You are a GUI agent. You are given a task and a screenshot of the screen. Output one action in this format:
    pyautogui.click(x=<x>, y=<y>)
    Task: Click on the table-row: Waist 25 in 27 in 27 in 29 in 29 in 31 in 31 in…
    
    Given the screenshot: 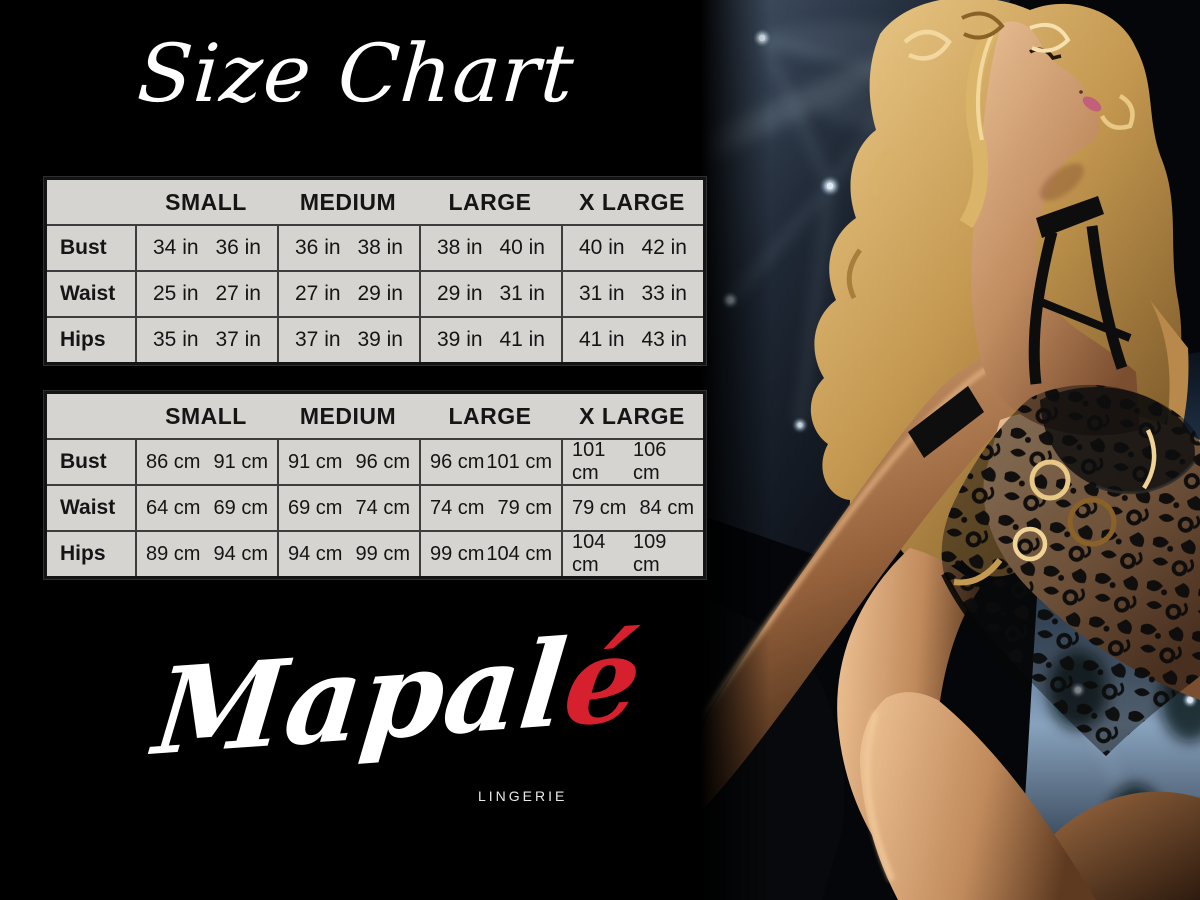 What is the action you would take?
    pyautogui.click(x=375, y=293)
    